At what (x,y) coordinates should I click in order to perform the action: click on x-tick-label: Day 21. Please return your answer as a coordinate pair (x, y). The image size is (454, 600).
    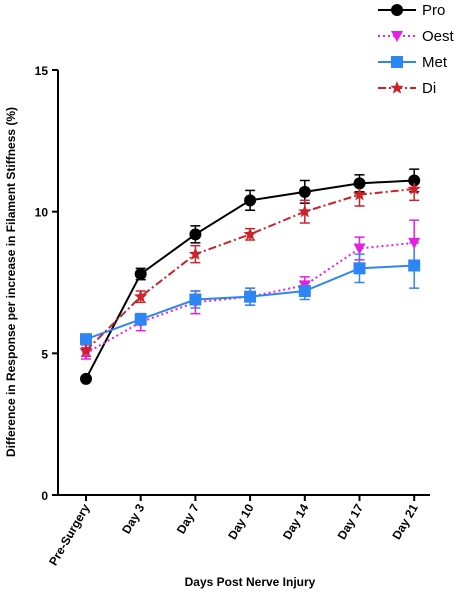
    Looking at the image, I should click on (405, 521).